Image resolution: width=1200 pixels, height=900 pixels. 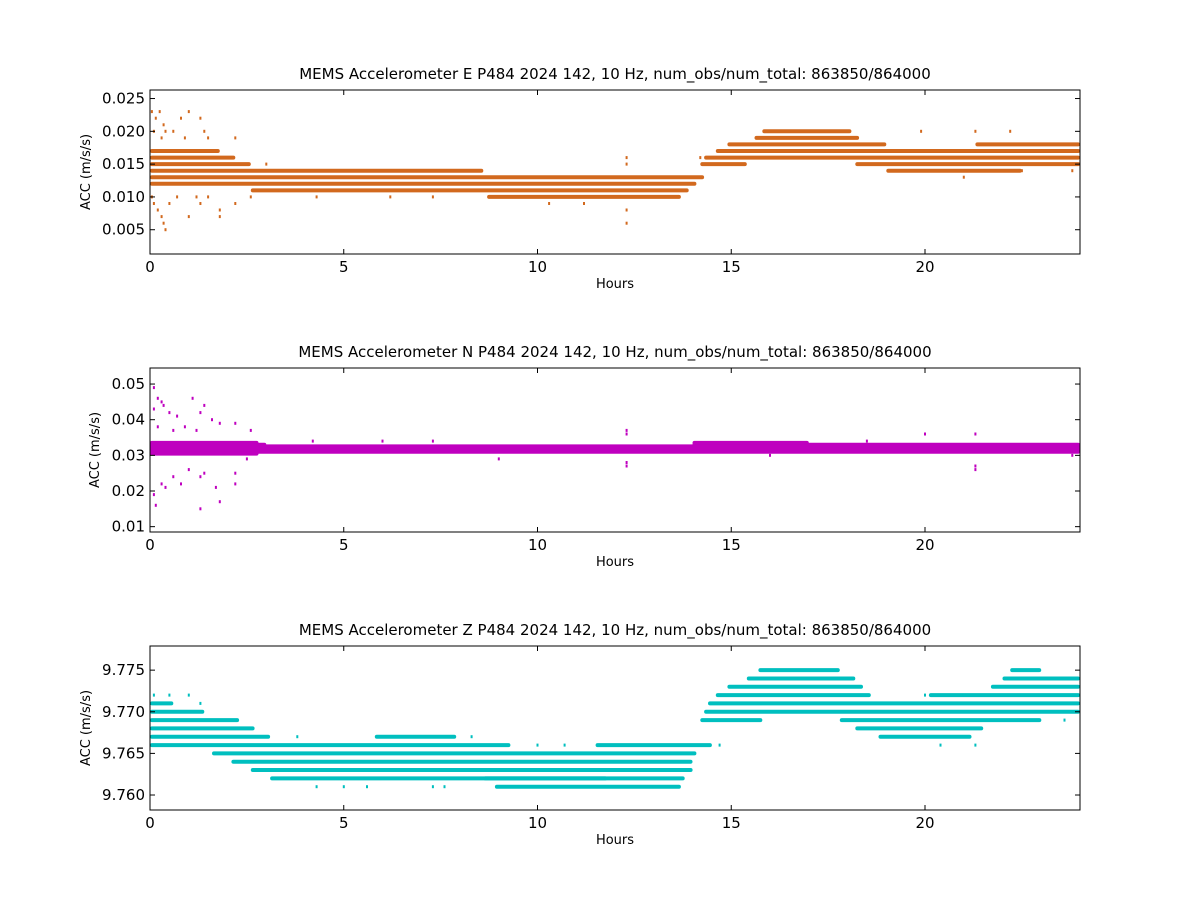 I want to click on data-marks, so click(x=615, y=448).